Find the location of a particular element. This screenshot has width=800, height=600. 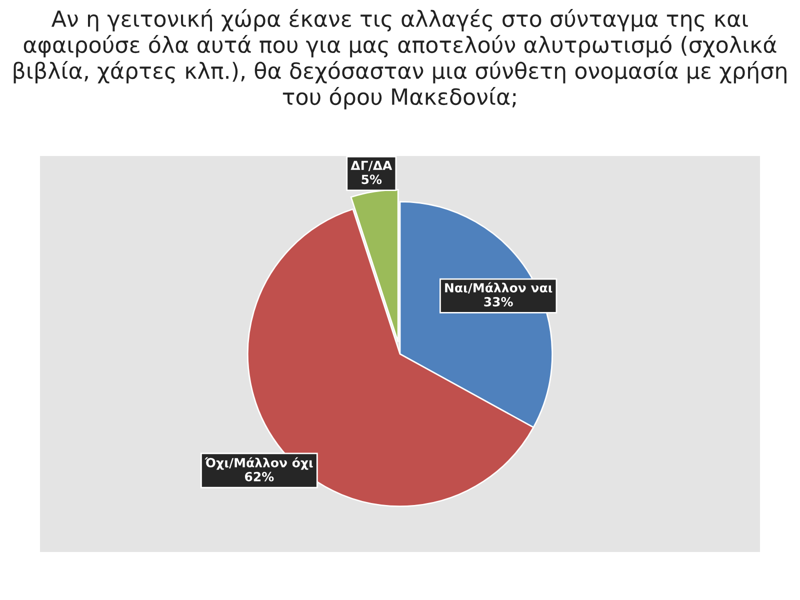

data-label: 5% is located at coordinates (372, 179).